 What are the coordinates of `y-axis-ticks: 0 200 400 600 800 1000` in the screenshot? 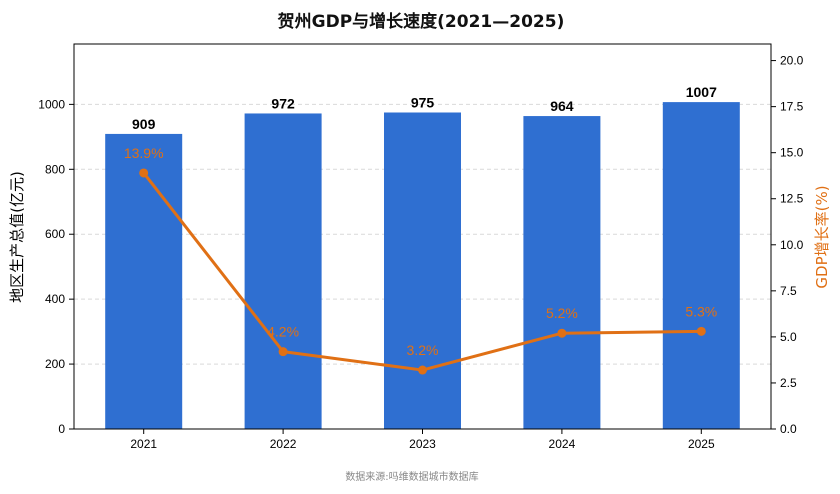 It's located at (56, 266).